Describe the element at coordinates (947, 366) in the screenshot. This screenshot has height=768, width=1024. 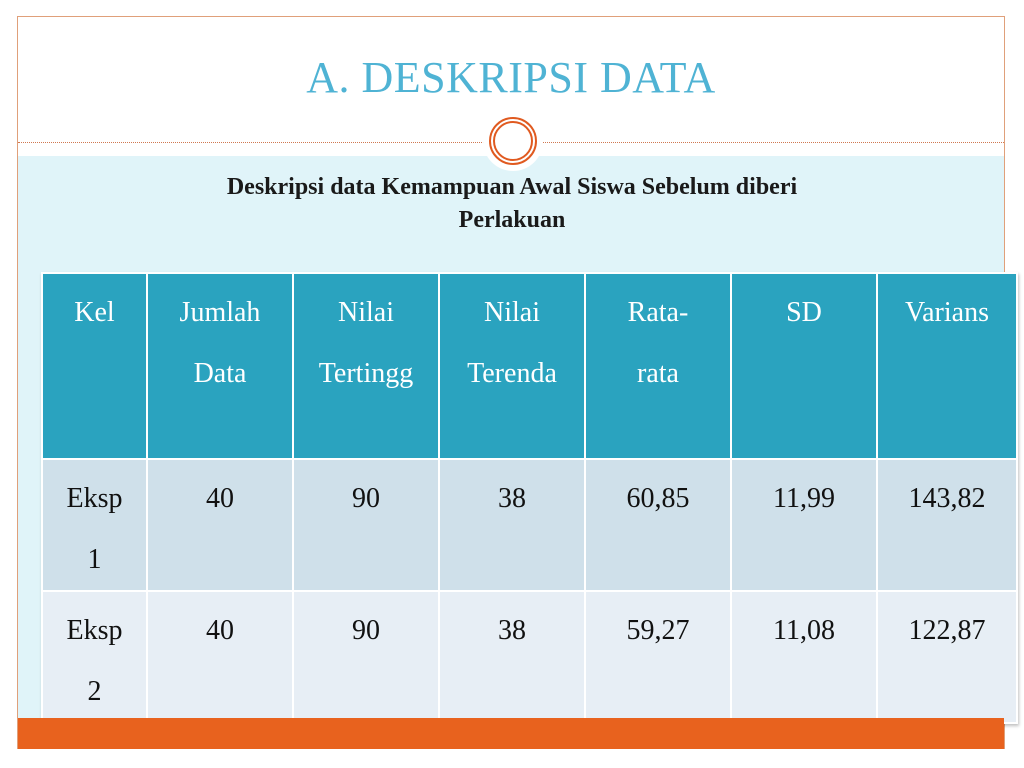
I see `header-varians: Varians` at that location.